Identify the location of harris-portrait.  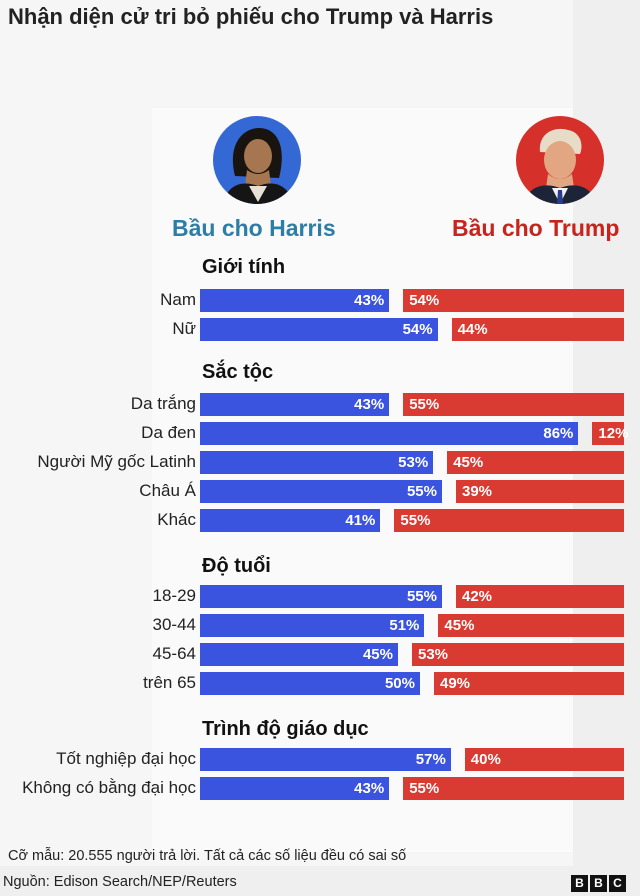
(257, 160).